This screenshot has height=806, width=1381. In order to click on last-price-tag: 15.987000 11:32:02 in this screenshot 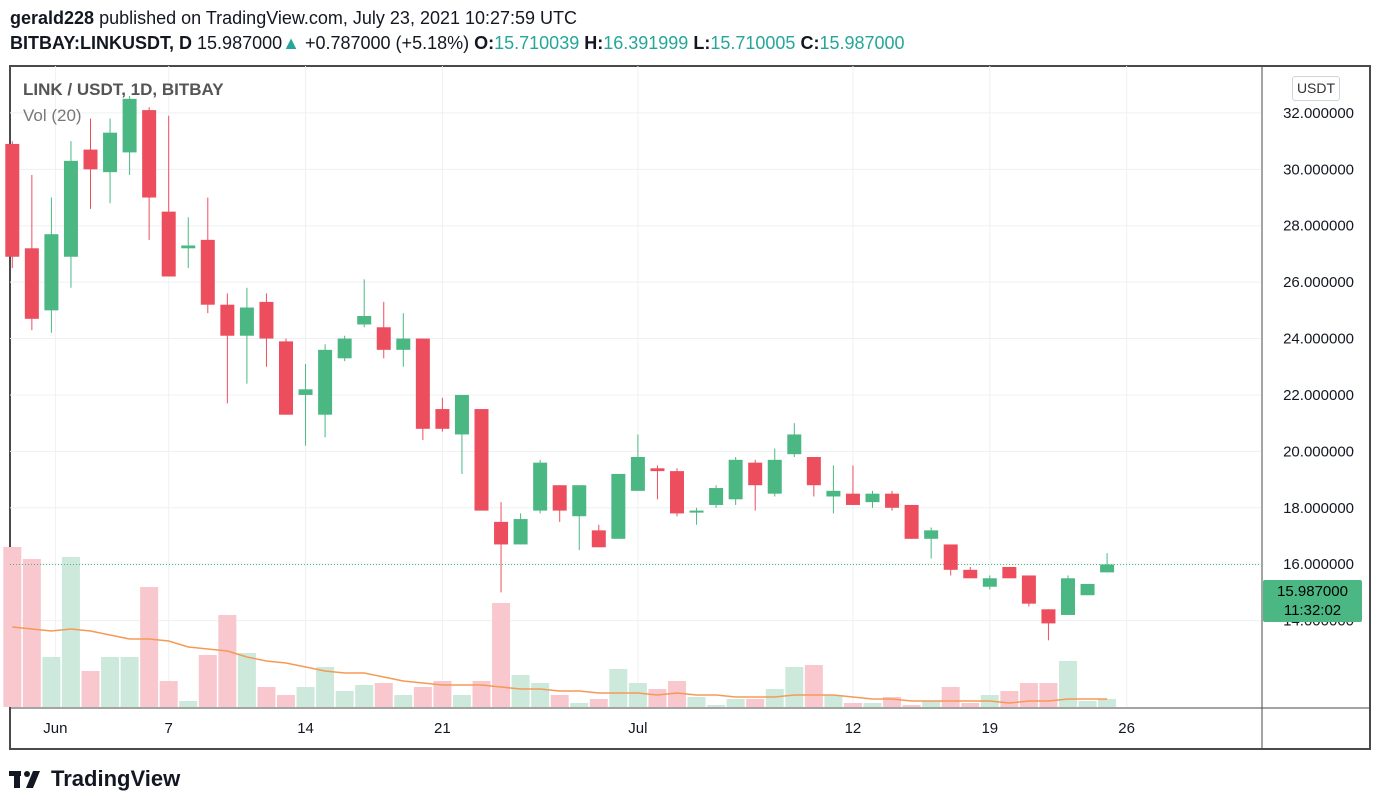, I will do `click(1312, 601)`.